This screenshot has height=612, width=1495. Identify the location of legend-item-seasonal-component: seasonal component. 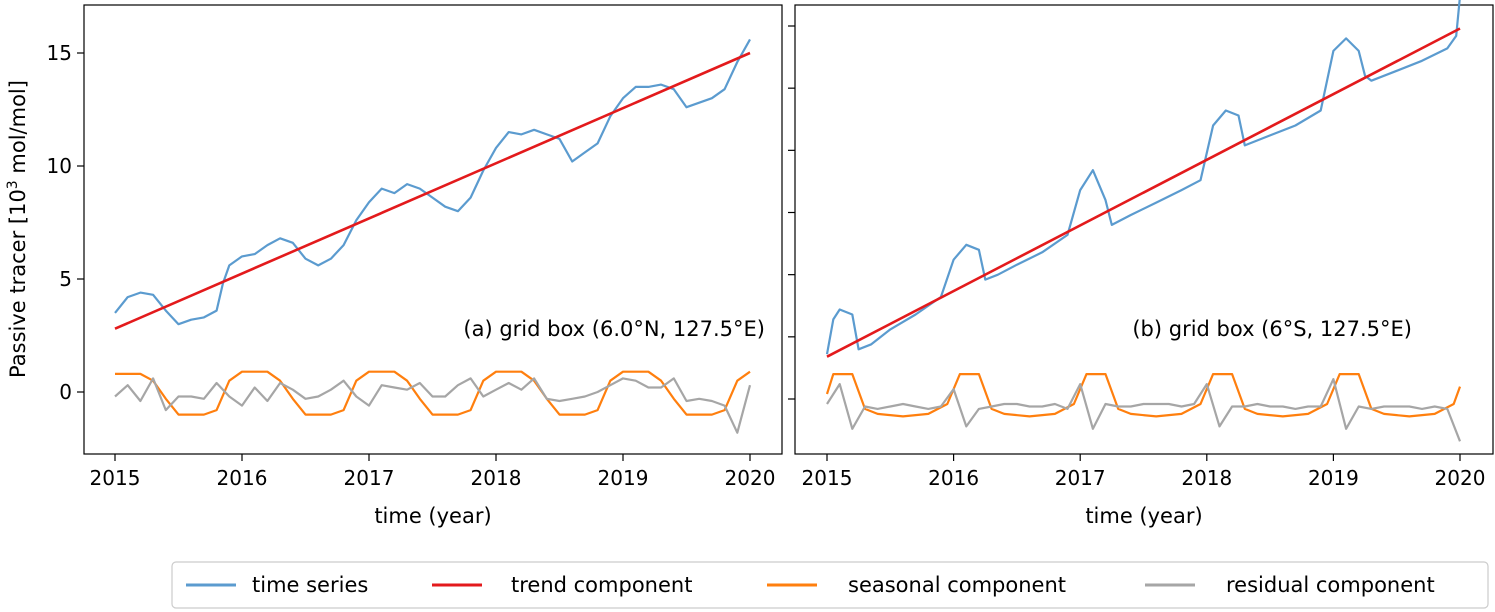
(916, 585).